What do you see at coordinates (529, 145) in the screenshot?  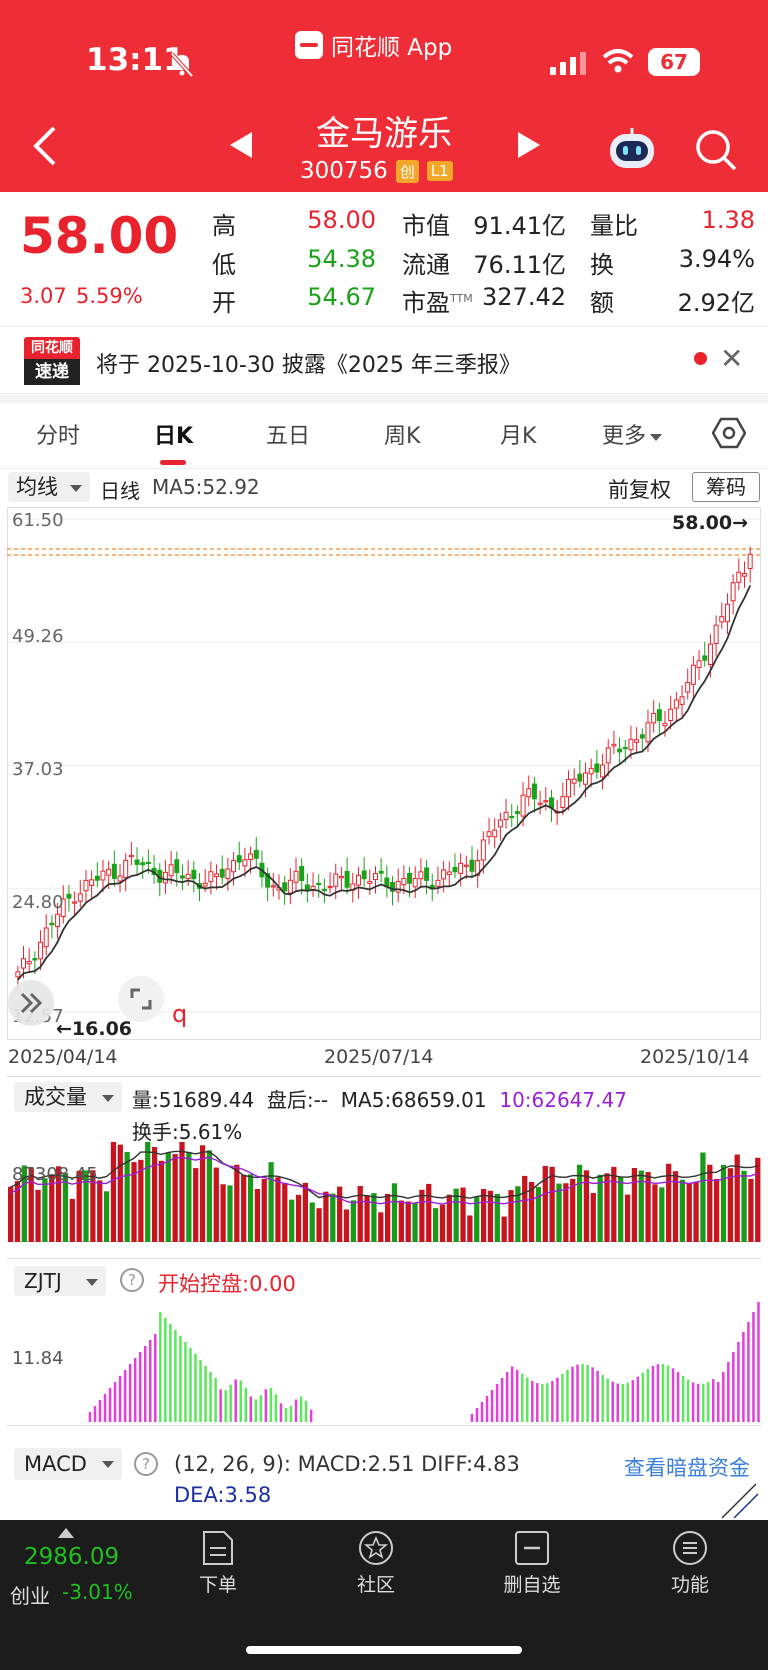 I see `next-stock-icon` at bounding box center [529, 145].